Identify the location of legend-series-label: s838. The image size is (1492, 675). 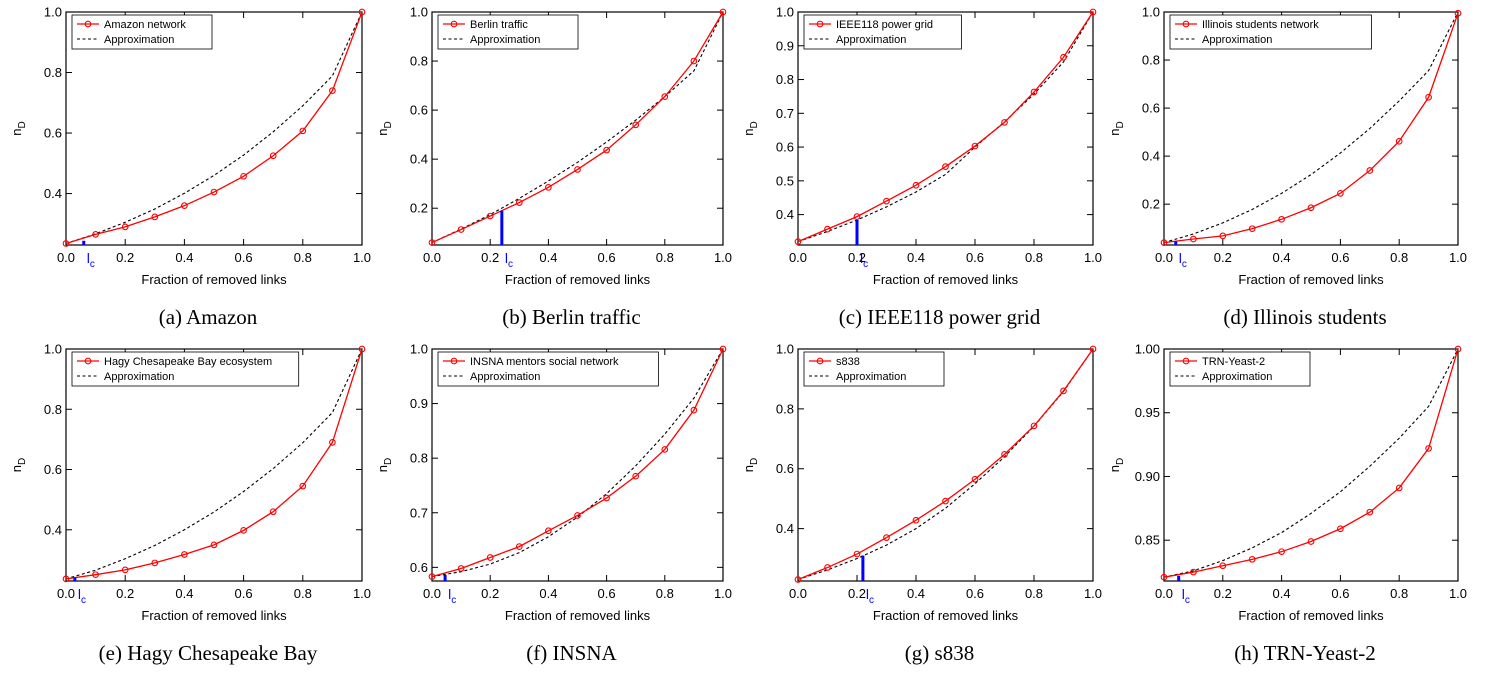
(848, 362).